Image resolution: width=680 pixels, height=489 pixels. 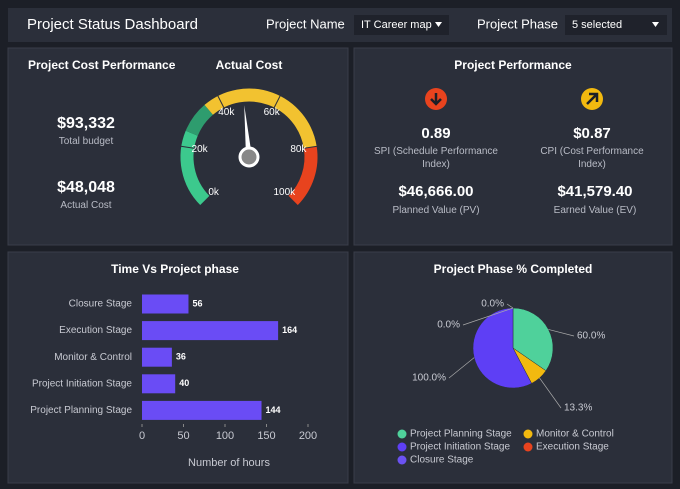 What do you see at coordinates (181, 357) in the screenshot?
I see `value-label: 36` at bounding box center [181, 357].